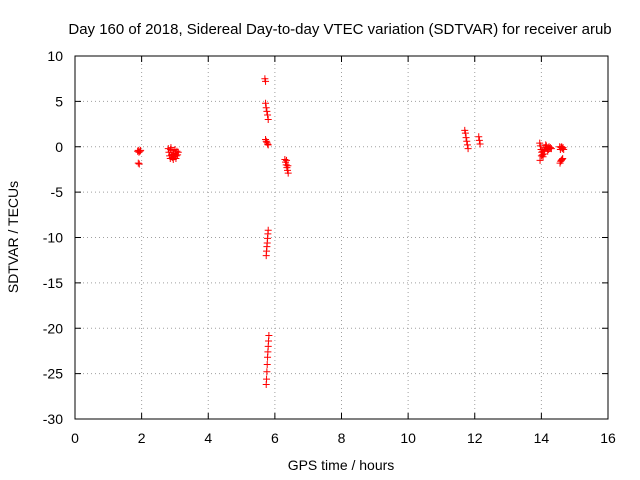  Describe the element at coordinates (13, 237) in the screenshot. I see `y-axis-label: SDTVAR / TECUs` at that location.